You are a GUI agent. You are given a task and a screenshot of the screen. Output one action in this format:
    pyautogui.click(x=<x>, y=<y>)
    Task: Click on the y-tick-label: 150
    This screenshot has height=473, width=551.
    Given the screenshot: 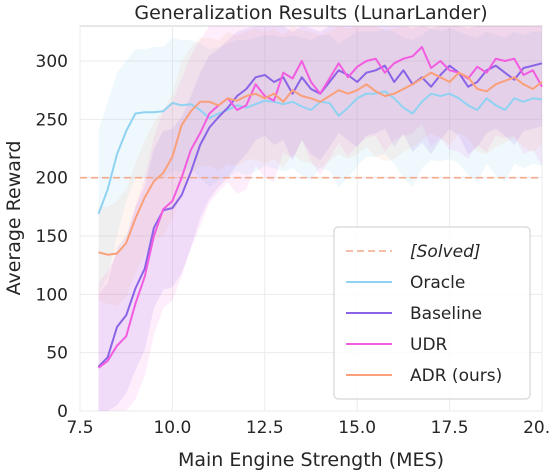 What is the action you would take?
    pyautogui.click(x=52, y=237)
    